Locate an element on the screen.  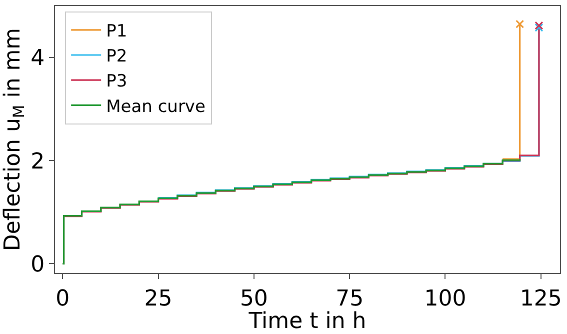
y-tick-label: 2 is located at coordinates (37, 161).